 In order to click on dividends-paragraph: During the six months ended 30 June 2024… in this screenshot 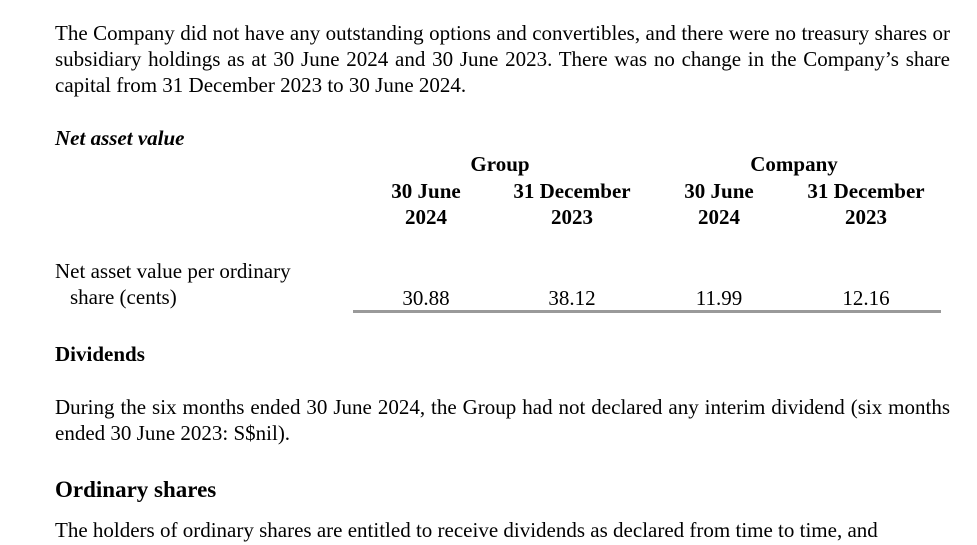, I will do `click(502, 420)`.